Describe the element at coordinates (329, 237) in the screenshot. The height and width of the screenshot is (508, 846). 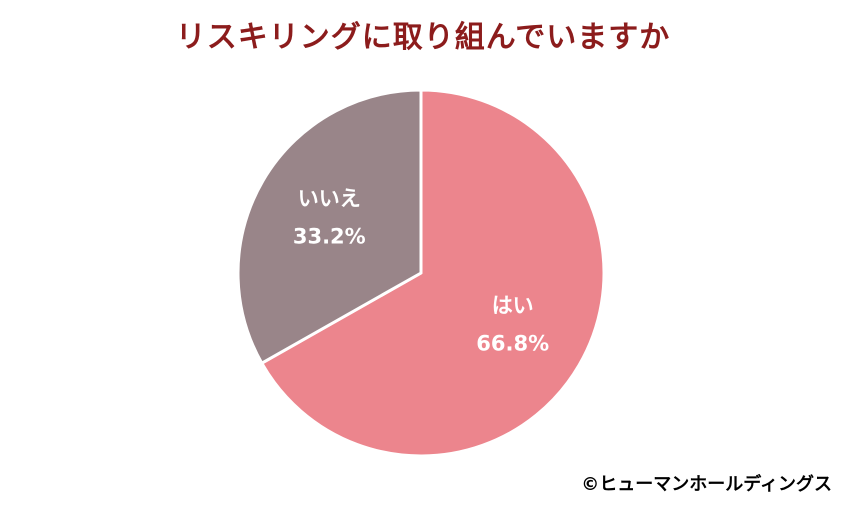
I see `slice-value-label-1: 33.2%` at that location.